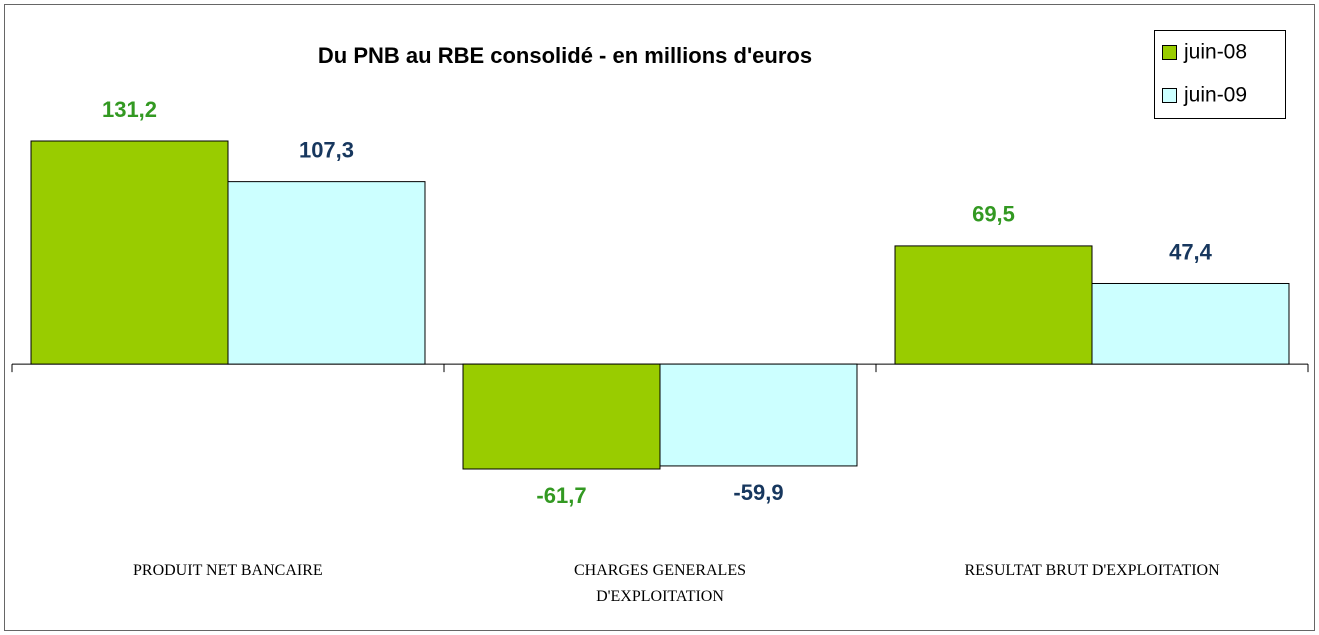 The width and height of the screenshot is (1319, 635). What do you see at coordinates (129, 109) in the screenshot?
I see `data-label: 131,2` at bounding box center [129, 109].